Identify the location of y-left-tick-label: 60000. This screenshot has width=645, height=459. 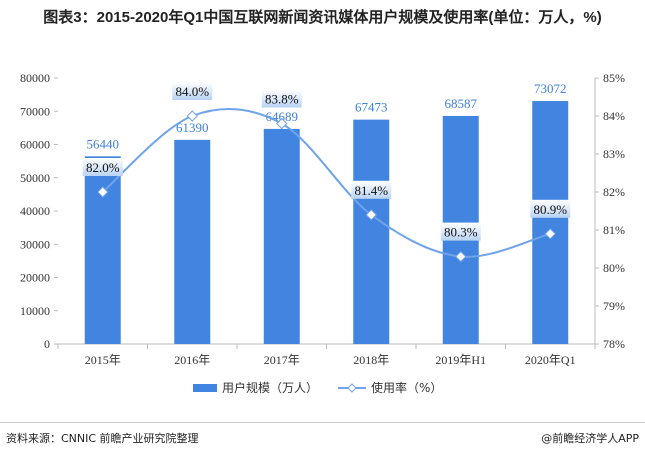
(35, 145).